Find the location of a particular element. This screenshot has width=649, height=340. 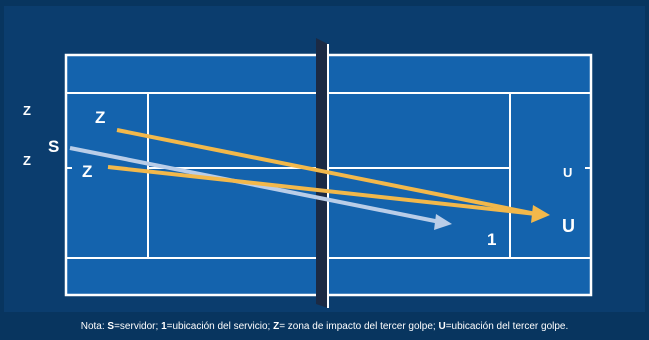

note-z-key: Z is located at coordinates (276, 326).